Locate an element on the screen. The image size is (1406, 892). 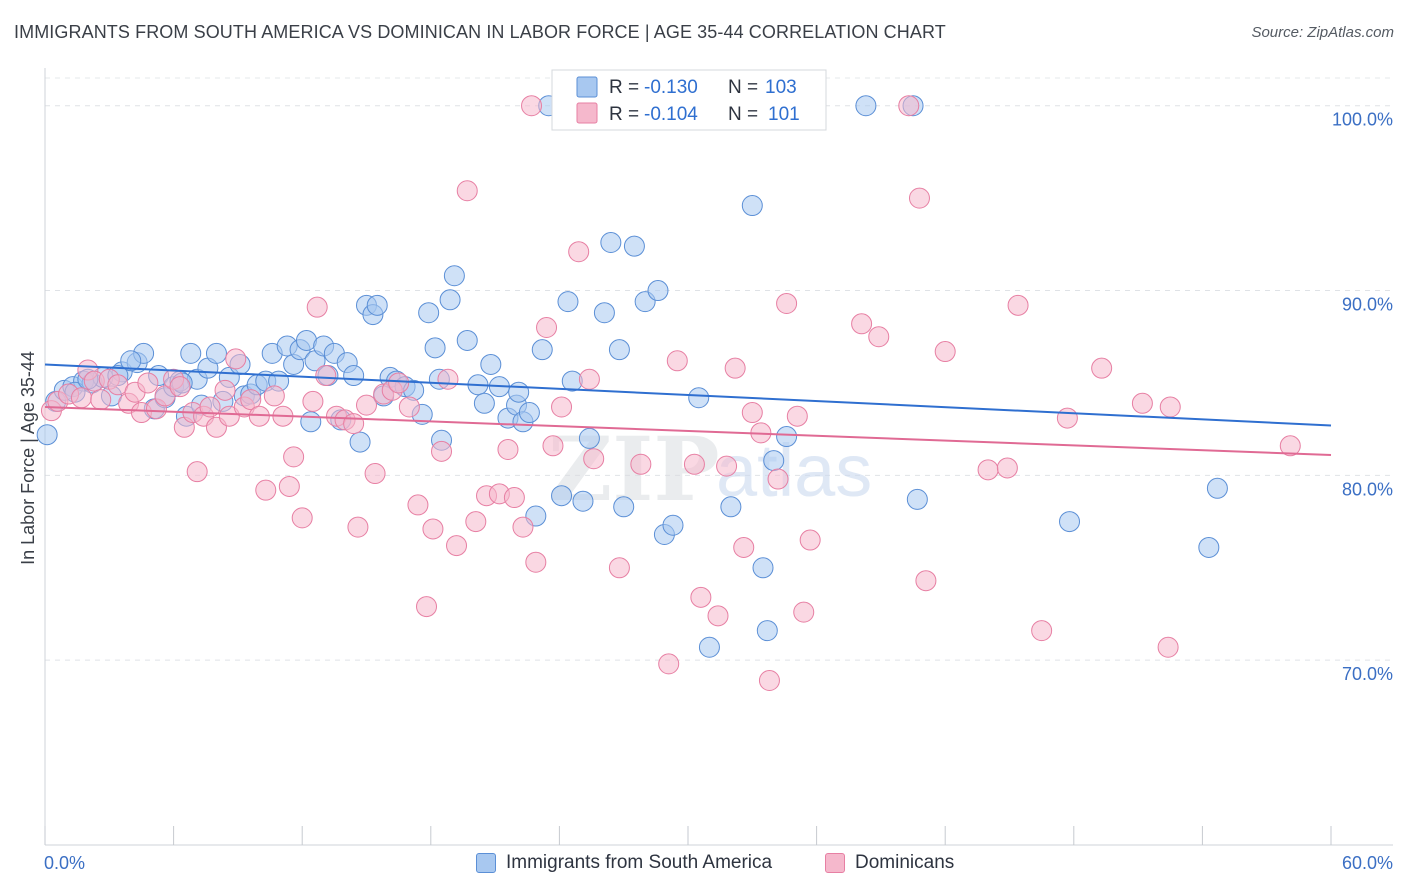
legend-swatch-immigrants is located at coordinates (486, 863).